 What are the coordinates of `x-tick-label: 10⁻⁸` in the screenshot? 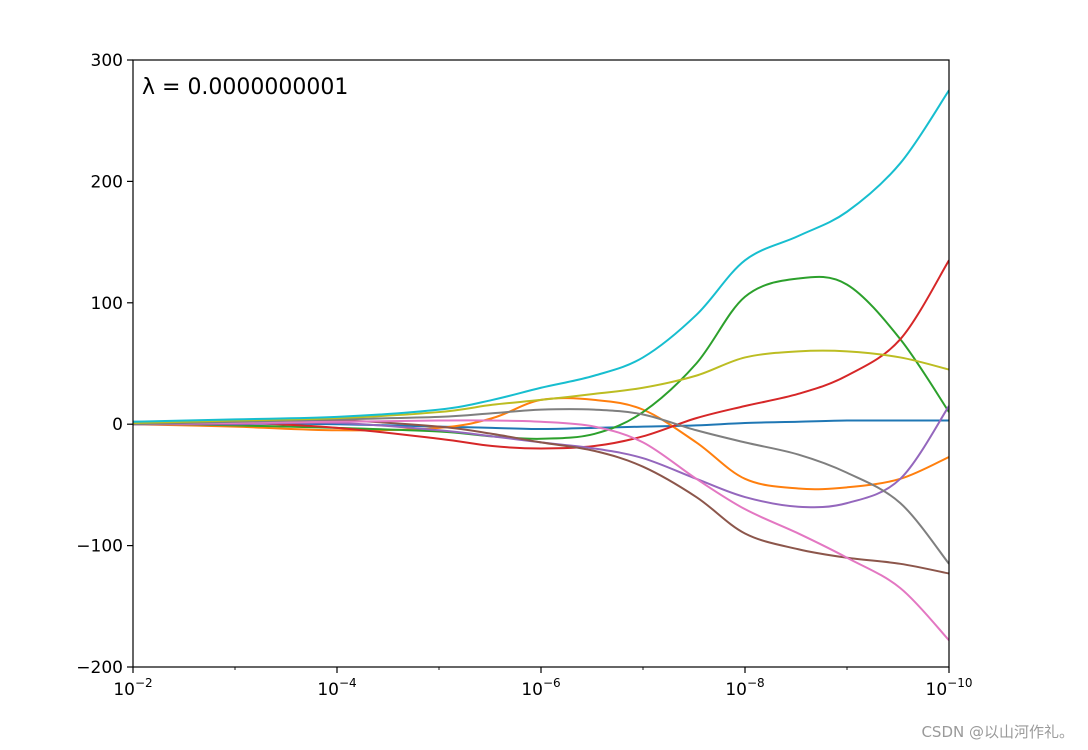 It's located at (744, 688).